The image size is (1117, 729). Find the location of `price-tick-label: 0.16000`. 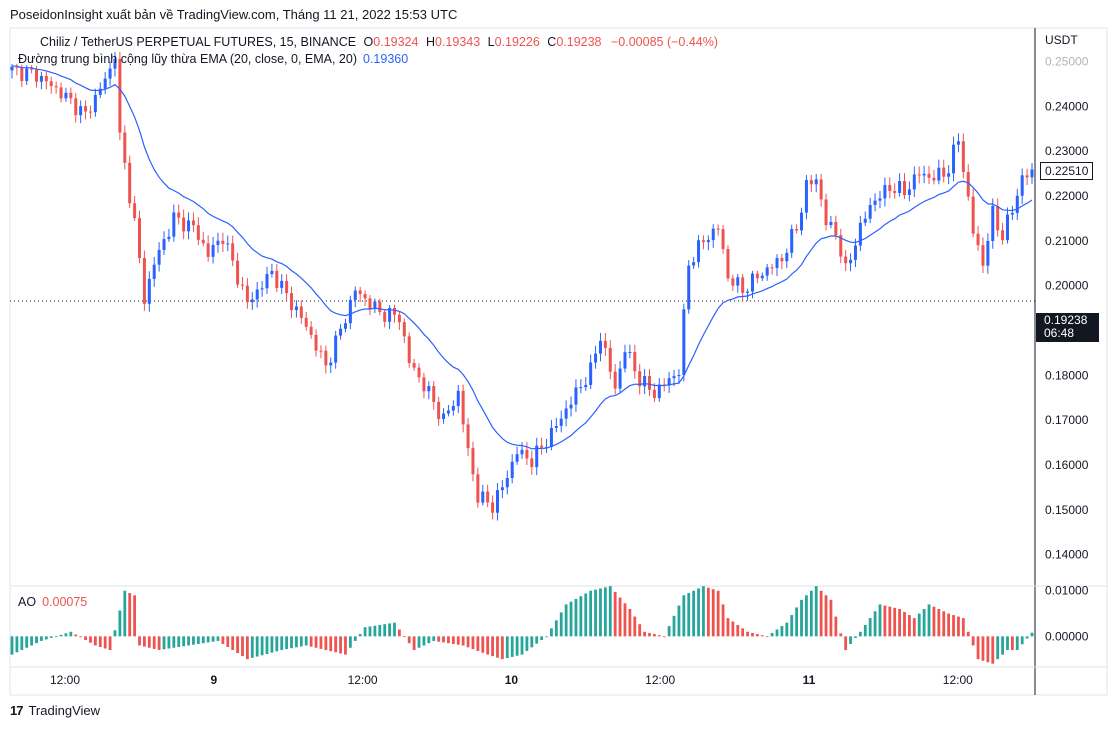

price-tick-label: 0.16000 is located at coordinates (1067, 465).